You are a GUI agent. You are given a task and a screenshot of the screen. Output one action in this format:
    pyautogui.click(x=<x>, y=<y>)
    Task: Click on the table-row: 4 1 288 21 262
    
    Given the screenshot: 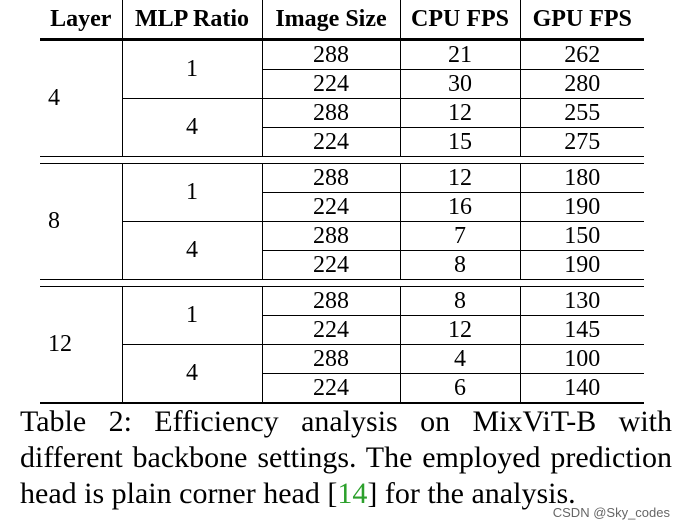 What is the action you would take?
    pyautogui.click(x=342, y=75)
    